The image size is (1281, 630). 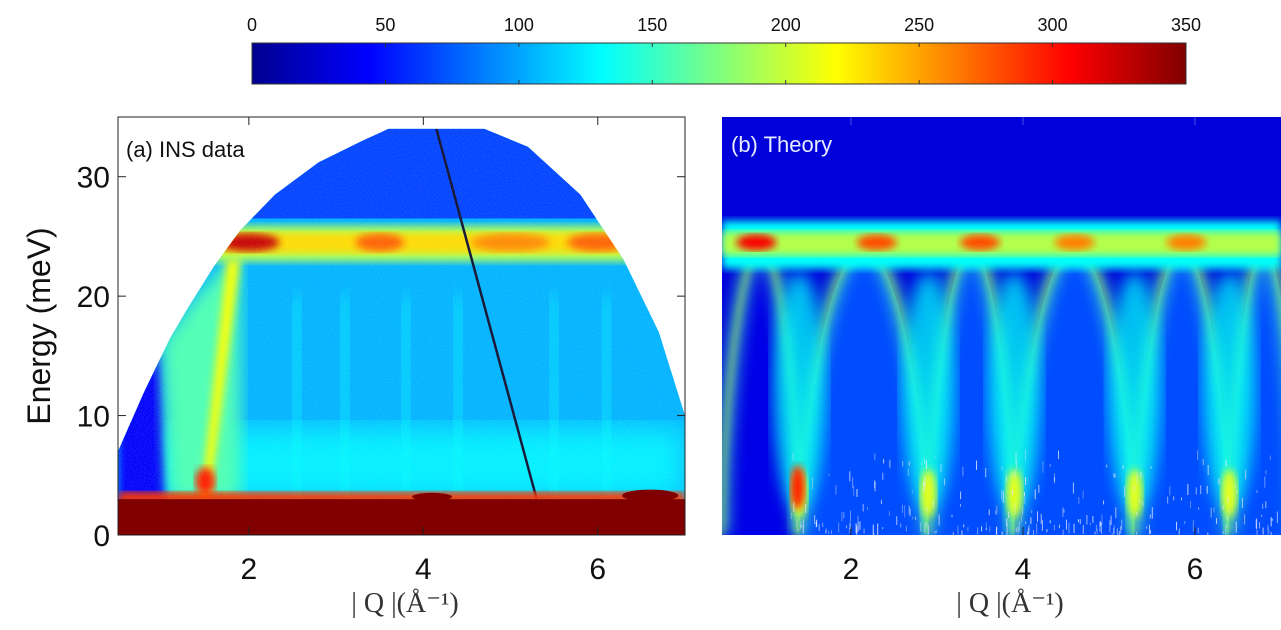 What do you see at coordinates (519, 25) in the screenshot?
I see `colorbar-tick-label: 100` at bounding box center [519, 25].